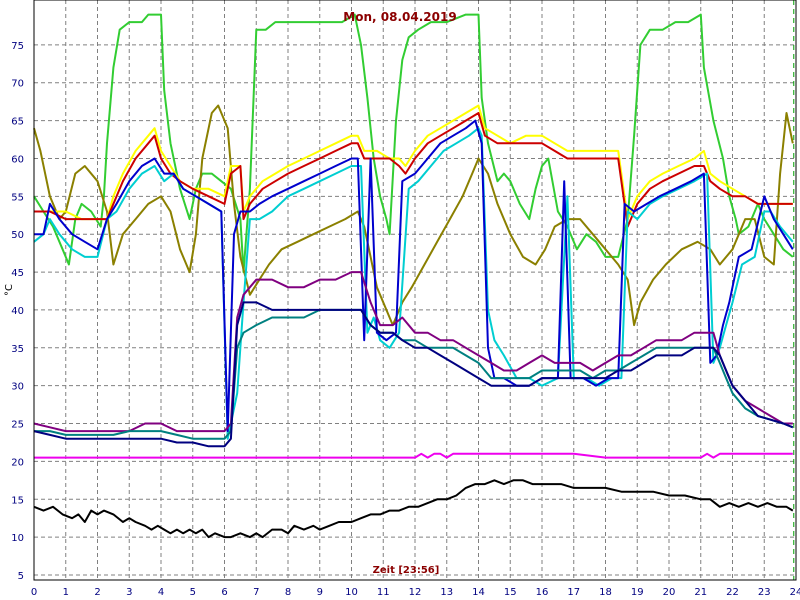 The width and height of the screenshot is (800, 600). What do you see at coordinates (320, 592) in the screenshot?
I see `x-tick-label: 9` at bounding box center [320, 592].